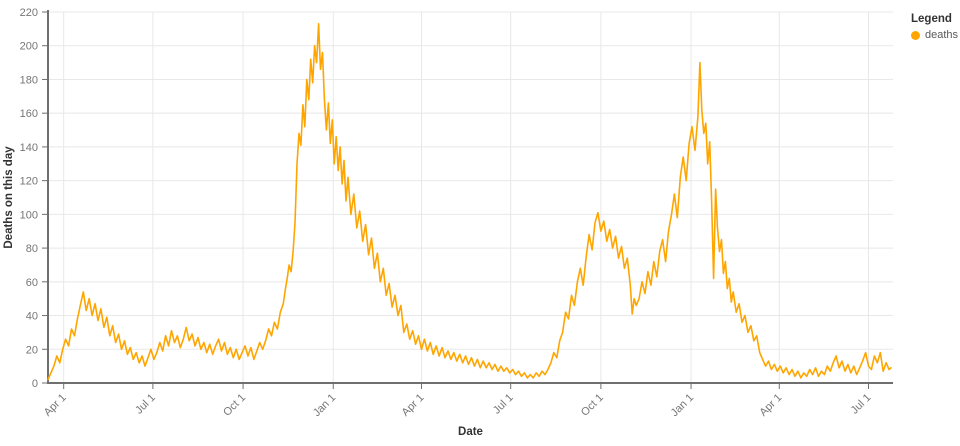 Image resolution: width=960 pixels, height=446 pixels. I want to click on y-tick-label: 160, so click(29, 114).